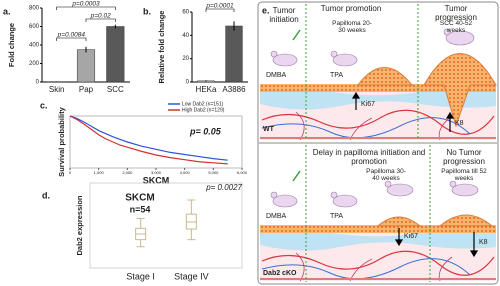  Describe the element at coordinates (185, 36) in the screenshot. I see `y-tick-label: 40` at that location.